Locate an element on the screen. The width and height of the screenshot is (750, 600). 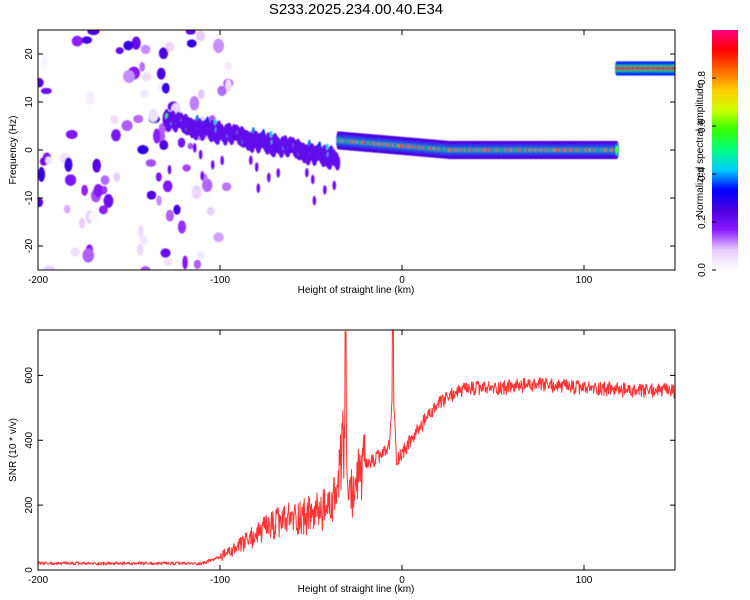
heatmap-y-tick-label: -20 is located at coordinates (29, 245).